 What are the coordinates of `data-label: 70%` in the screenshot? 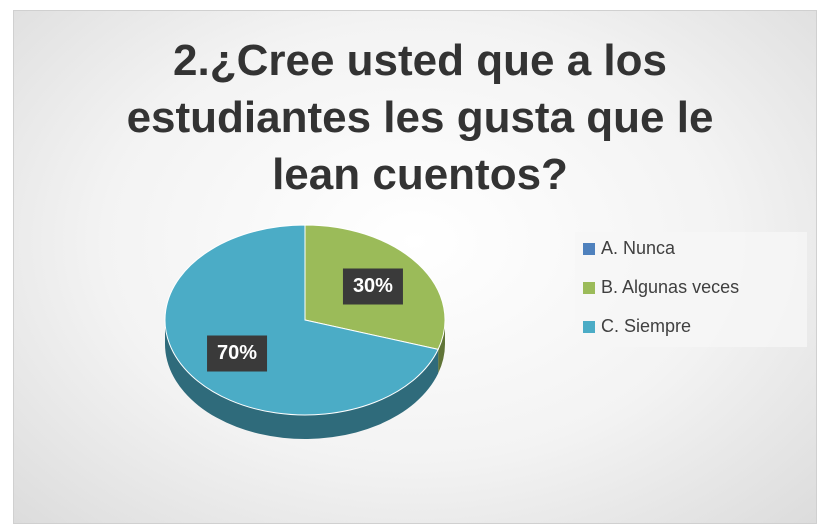 It's located at (237, 353).